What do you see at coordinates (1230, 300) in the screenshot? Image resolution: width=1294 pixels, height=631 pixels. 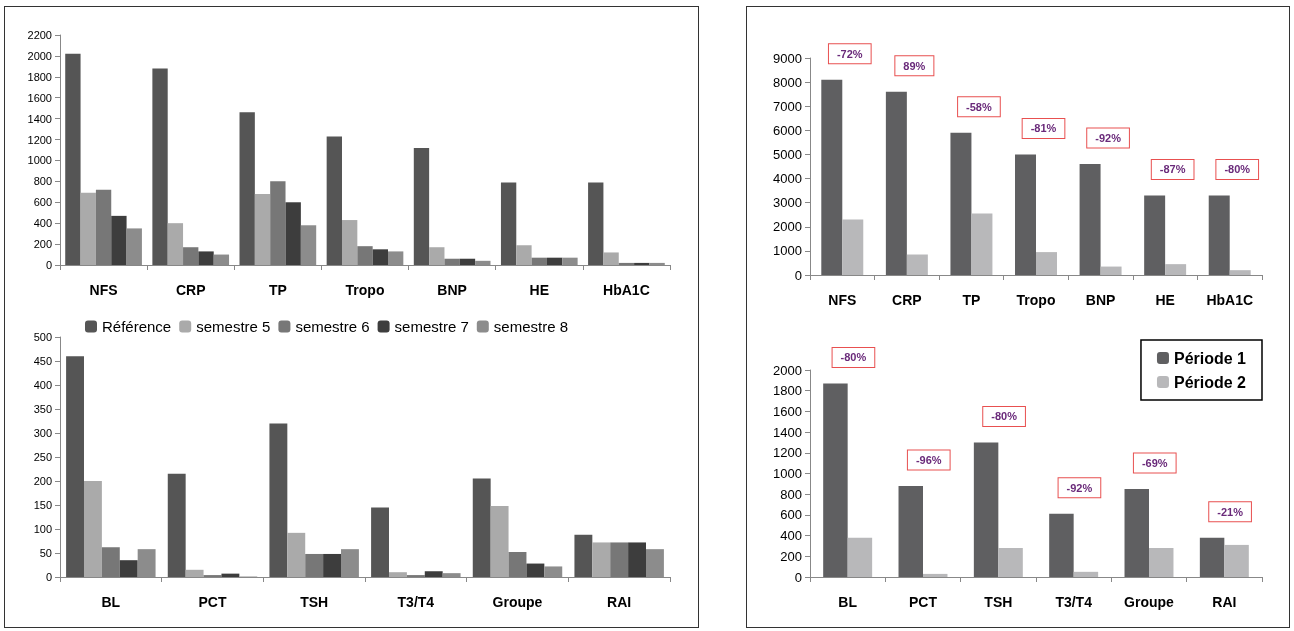 I see `x-tick-label: HbA1C` at bounding box center [1230, 300].